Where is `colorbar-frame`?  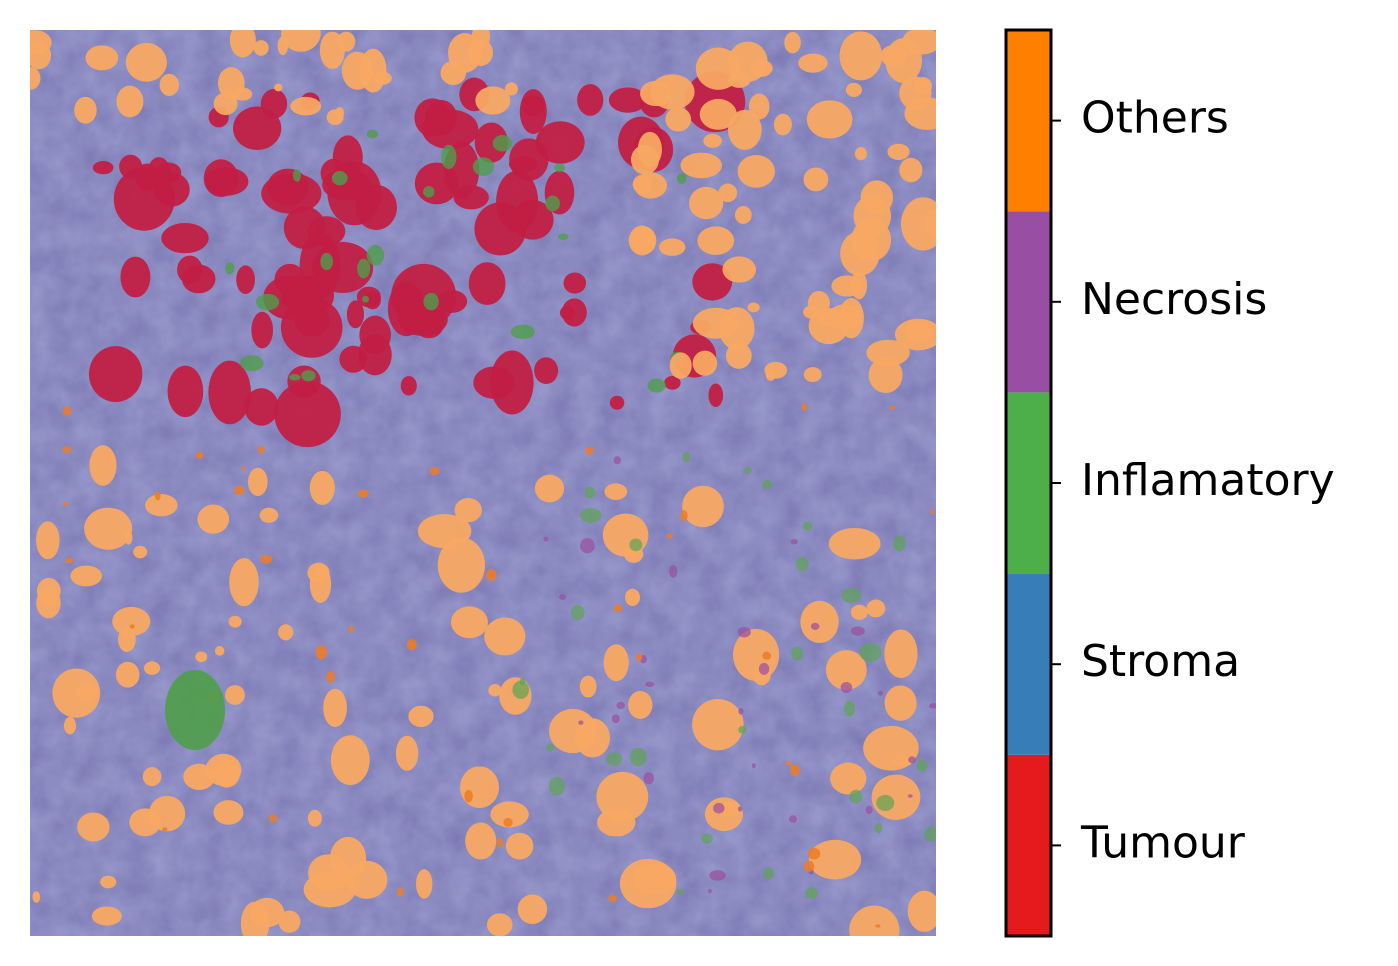
colorbar-frame is located at coordinates (1028, 483).